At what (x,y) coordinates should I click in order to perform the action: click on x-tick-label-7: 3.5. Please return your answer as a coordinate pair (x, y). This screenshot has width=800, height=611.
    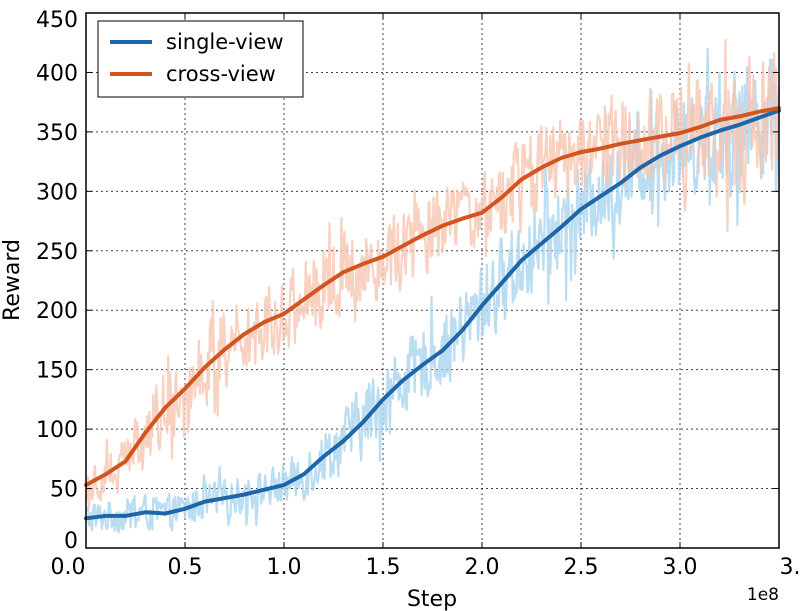
    Looking at the image, I should click on (790, 567).